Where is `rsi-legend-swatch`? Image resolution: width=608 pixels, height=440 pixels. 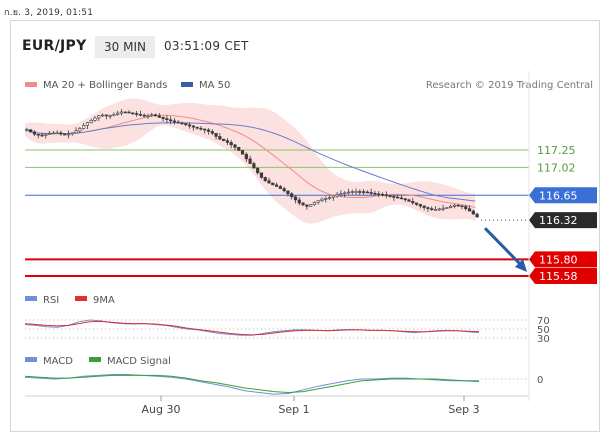 rsi-legend-swatch is located at coordinates (31, 298).